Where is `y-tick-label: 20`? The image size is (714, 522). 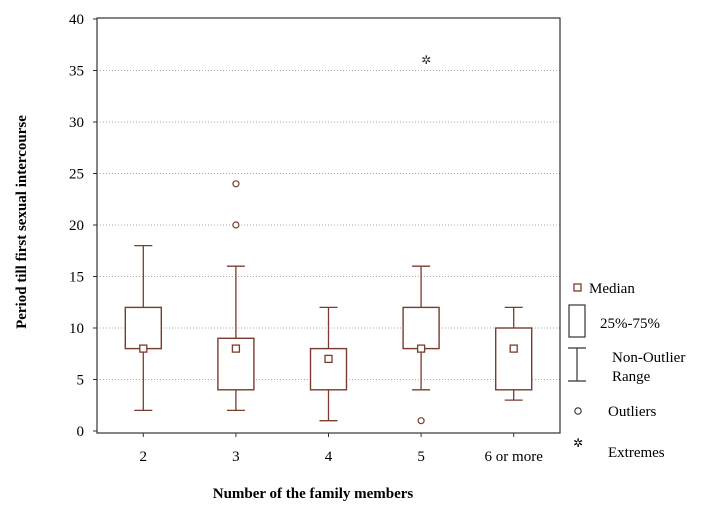 y-tick-label: 20 is located at coordinates (76, 226).